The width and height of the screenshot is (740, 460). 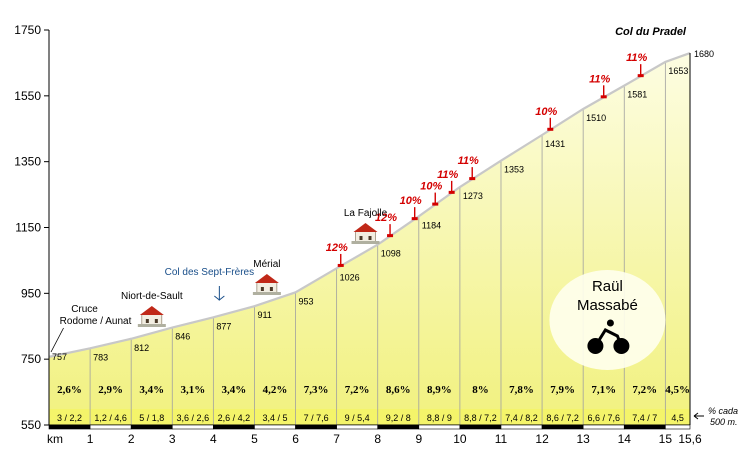 What do you see at coordinates (501, 439) in the screenshot?
I see `x-tick-label: 11` at bounding box center [501, 439].